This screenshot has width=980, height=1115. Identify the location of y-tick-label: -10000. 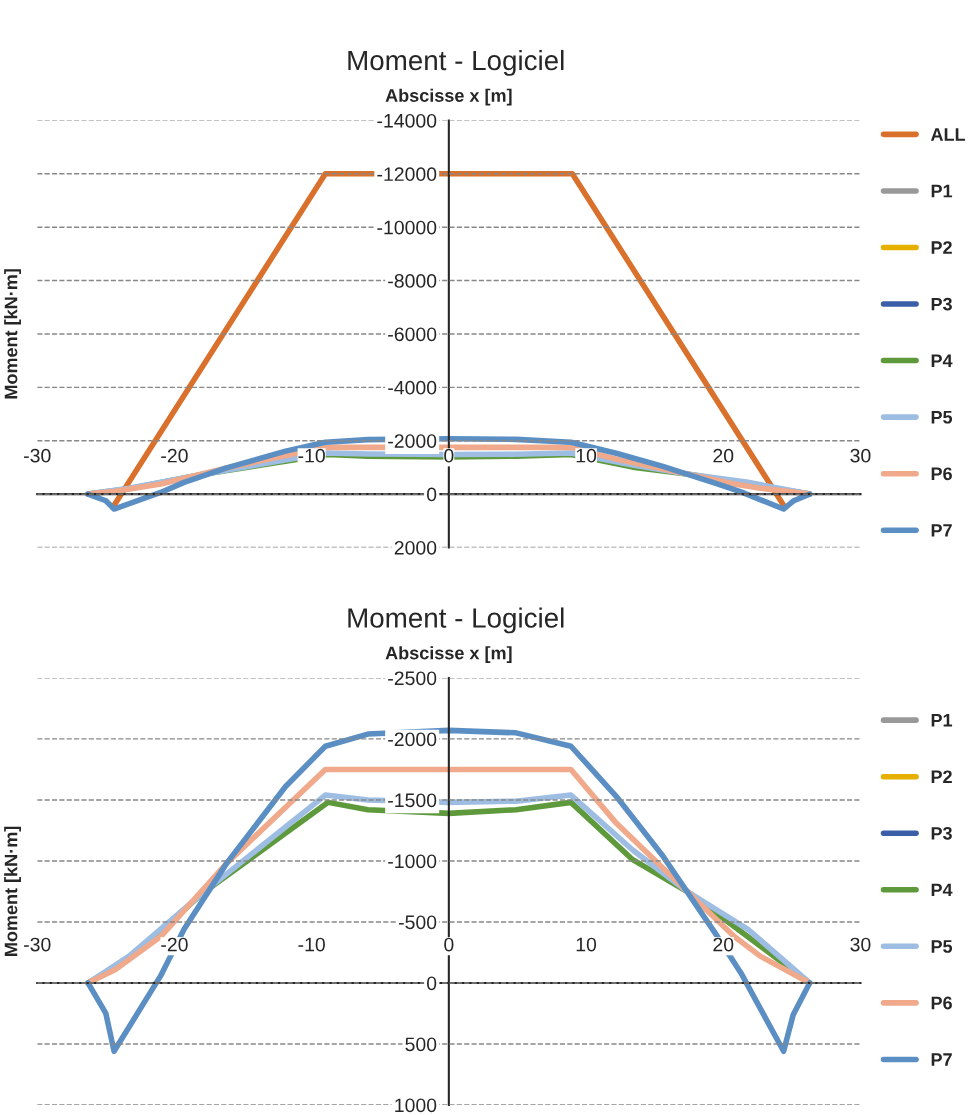
(407, 227).